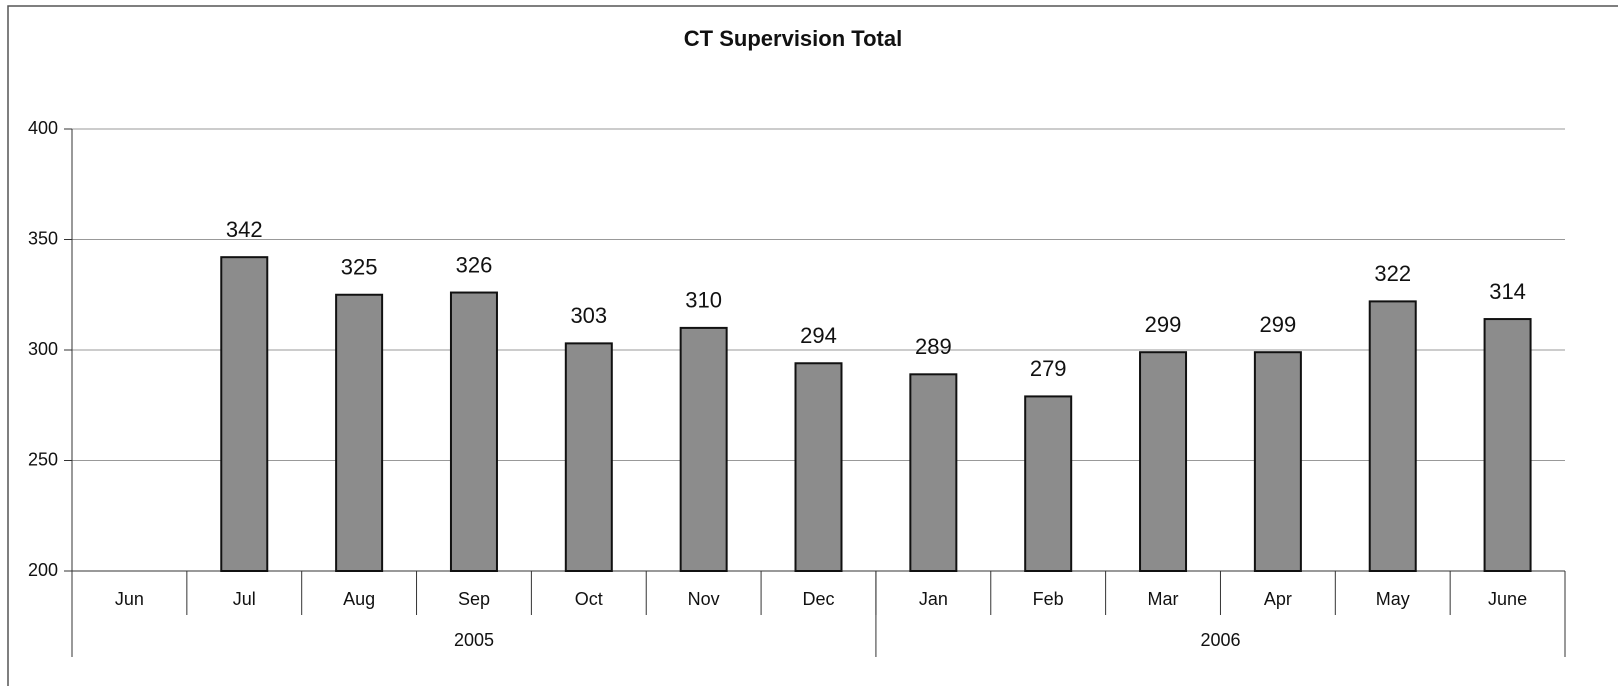 The width and height of the screenshot is (1618, 686). I want to click on group-label: 2006, so click(1220, 640).